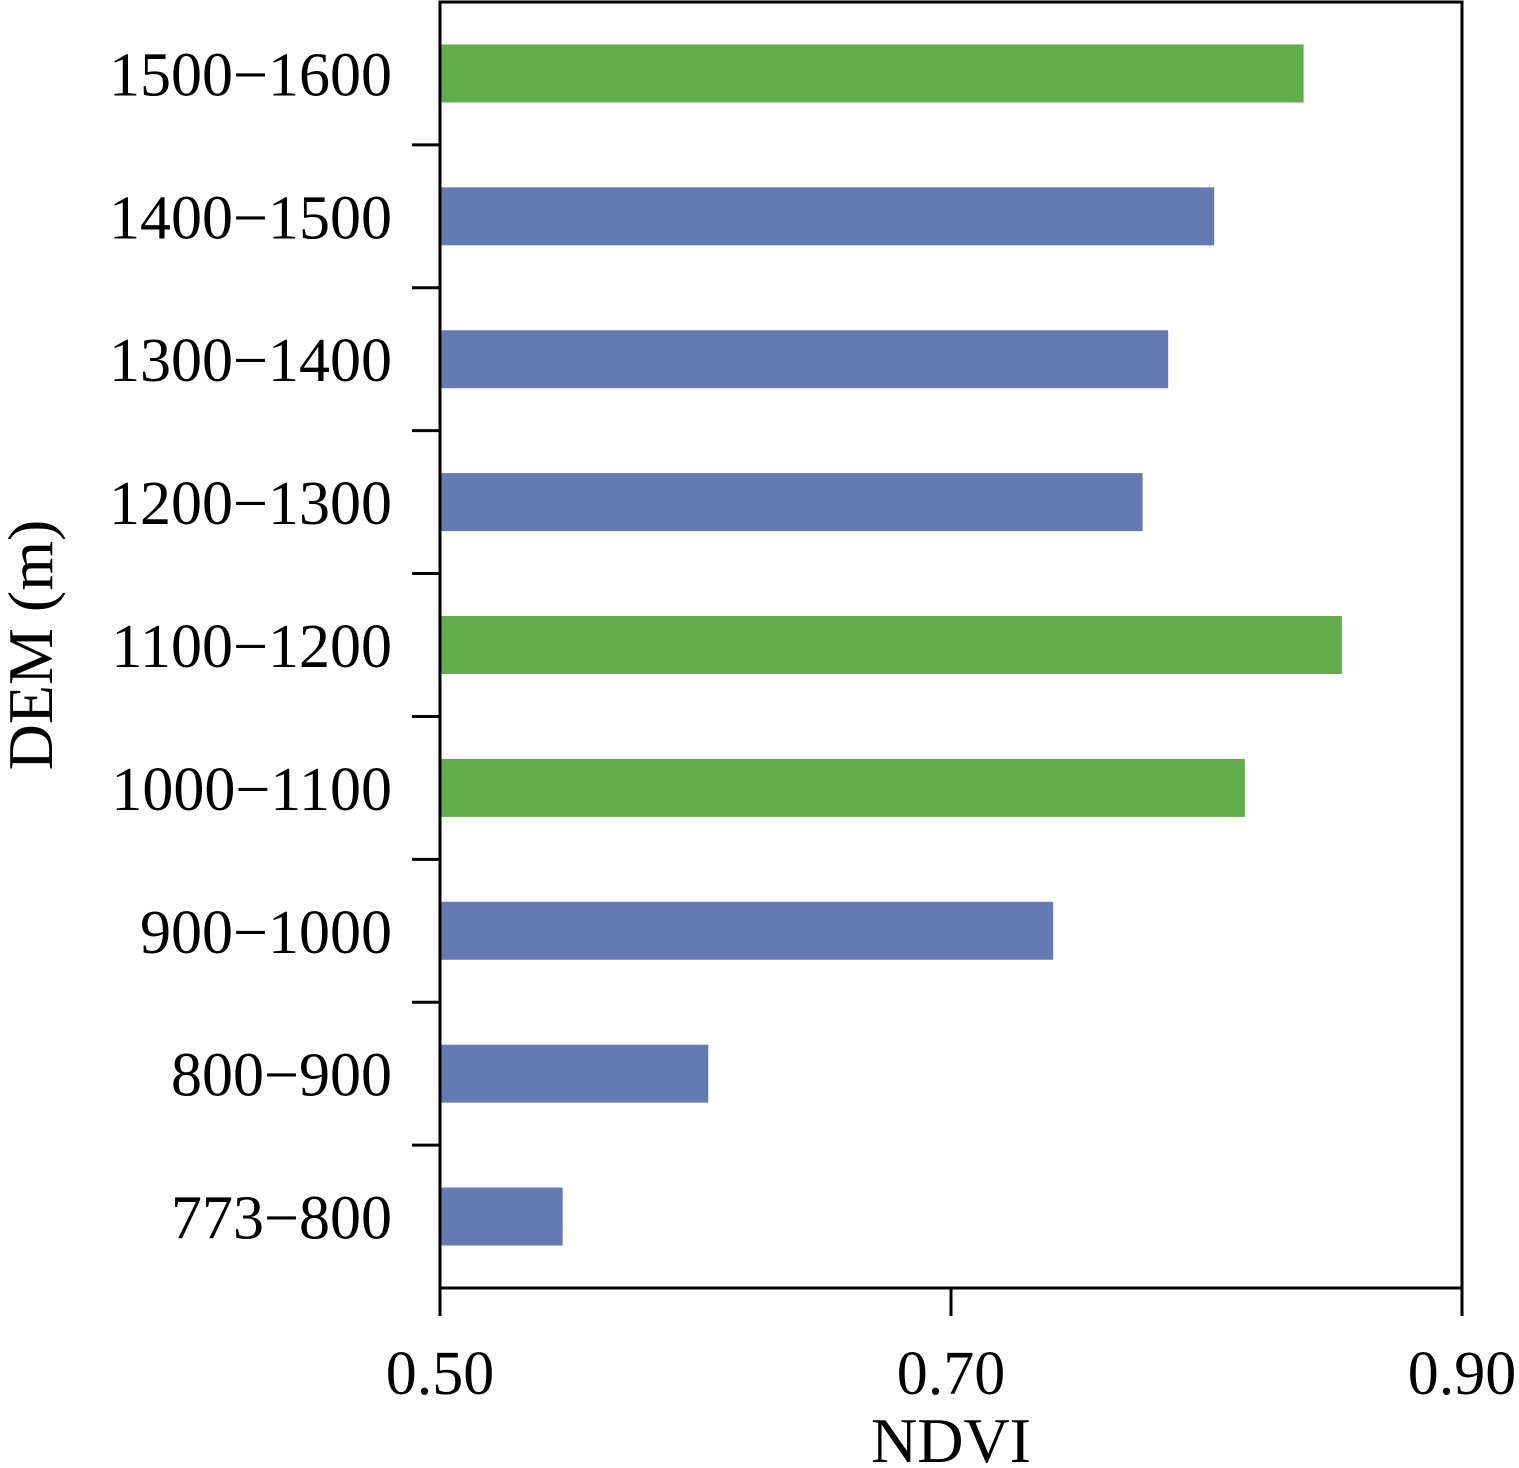  I want to click on y-axis-title: DEM (m), so click(33, 645).